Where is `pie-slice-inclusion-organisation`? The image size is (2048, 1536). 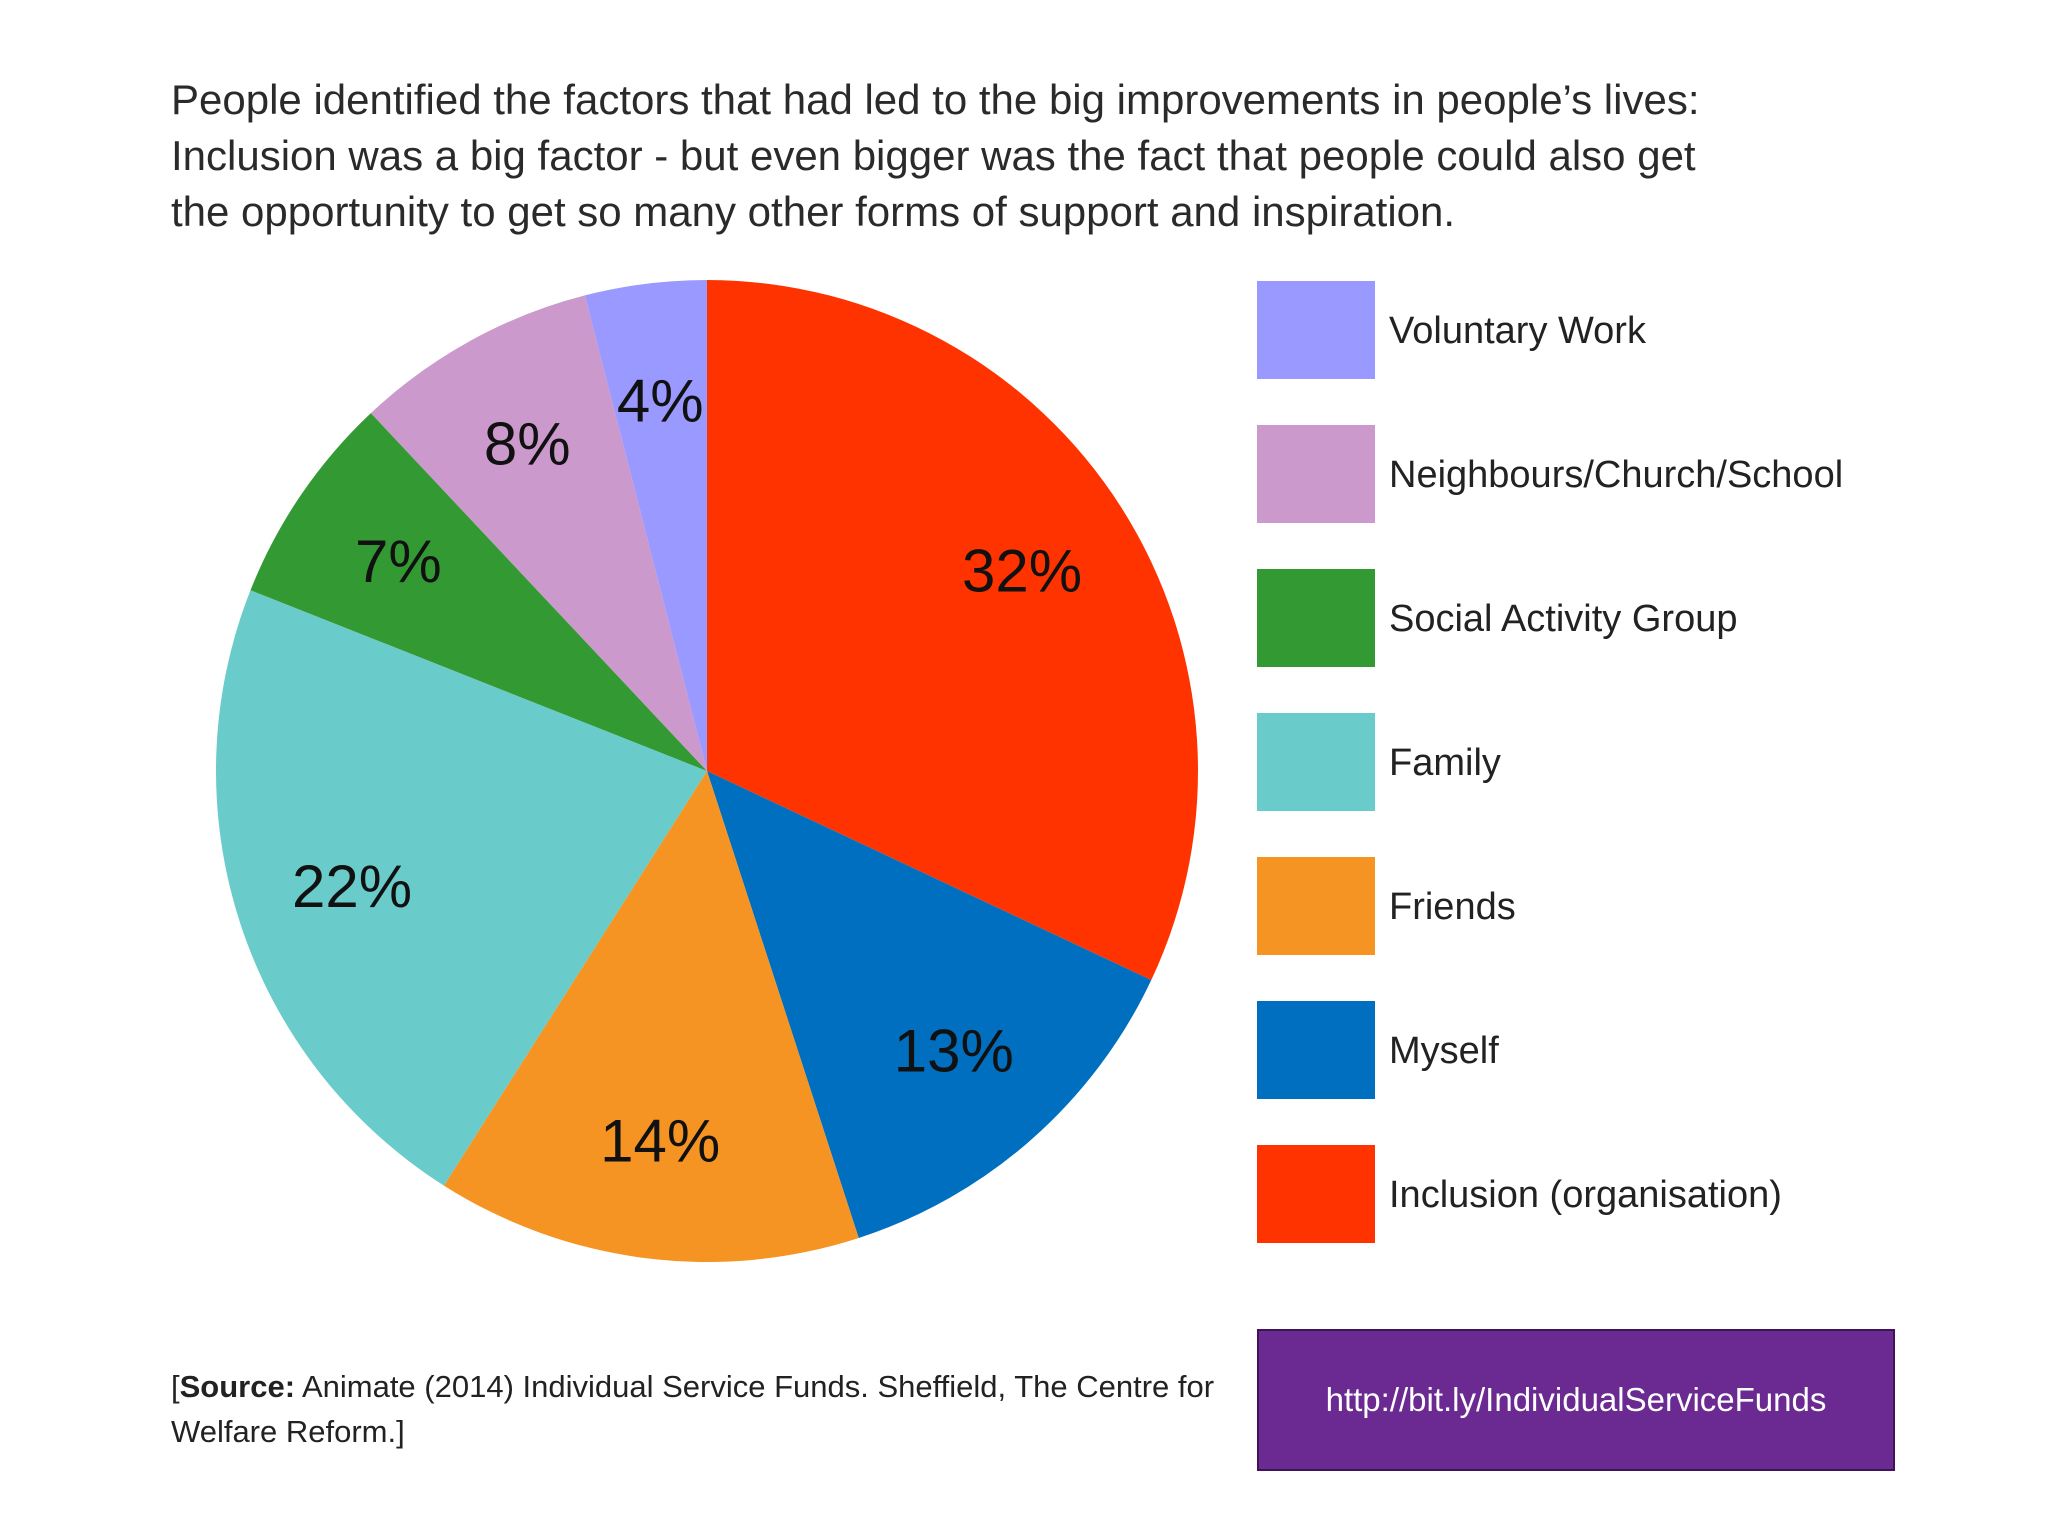
pie-slice-inclusion-organisation is located at coordinates (953, 630).